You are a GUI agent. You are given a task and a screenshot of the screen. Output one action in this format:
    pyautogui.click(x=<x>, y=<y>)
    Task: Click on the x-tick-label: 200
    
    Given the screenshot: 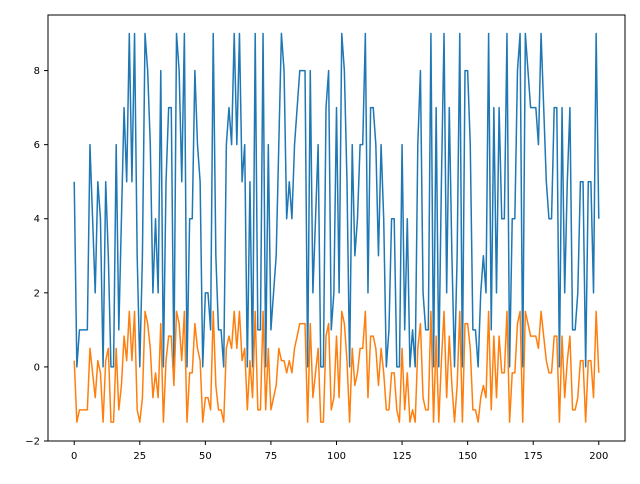 What is the action you would take?
    pyautogui.click(x=598, y=456)
    